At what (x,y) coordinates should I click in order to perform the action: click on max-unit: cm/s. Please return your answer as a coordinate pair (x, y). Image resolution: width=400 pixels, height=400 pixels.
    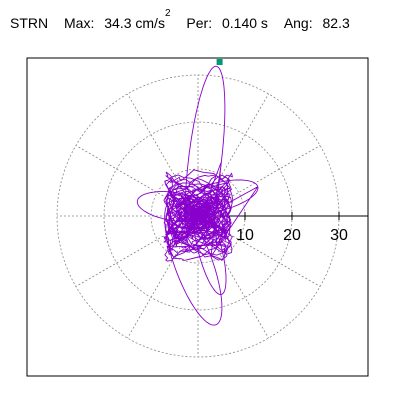
    Looking at the image, I should click on (150, 23).